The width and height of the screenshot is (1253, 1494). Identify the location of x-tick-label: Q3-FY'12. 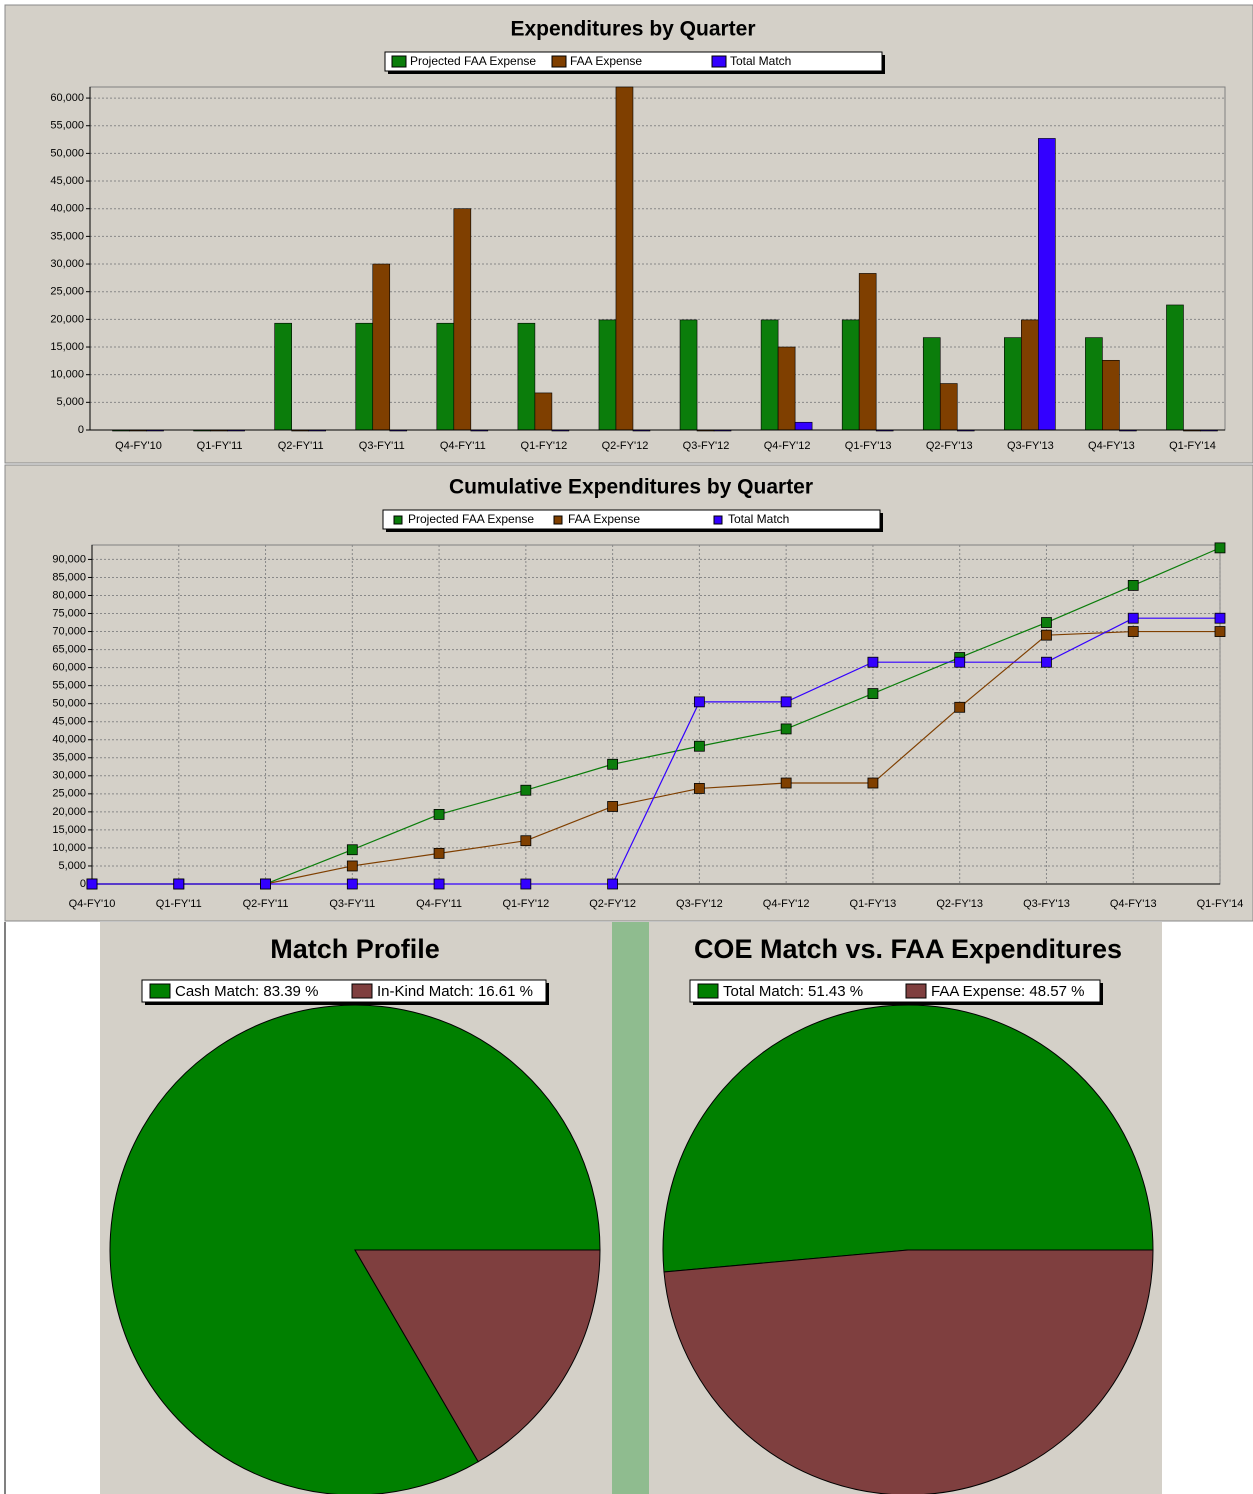
(699, 904).